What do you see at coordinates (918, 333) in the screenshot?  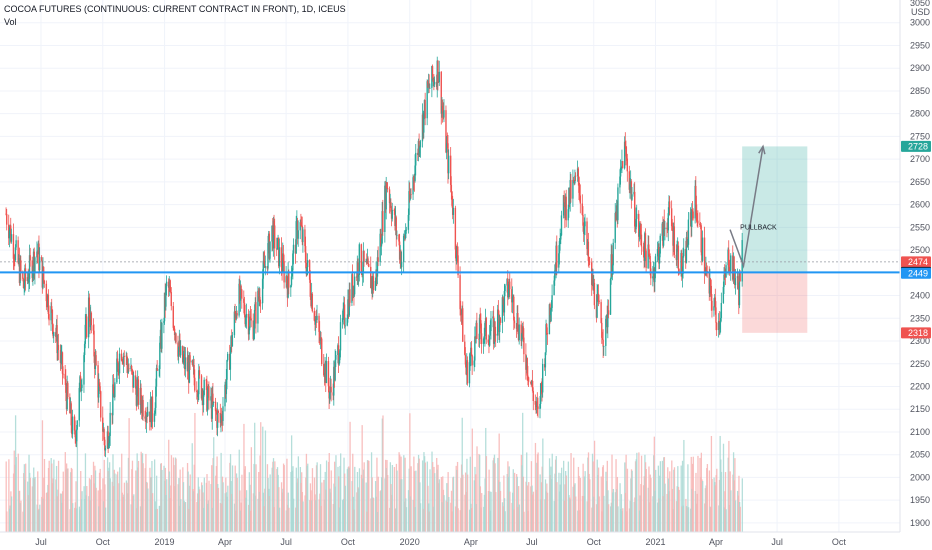 I see `price-tag-label: 2318` at bounding box center [918, 333].